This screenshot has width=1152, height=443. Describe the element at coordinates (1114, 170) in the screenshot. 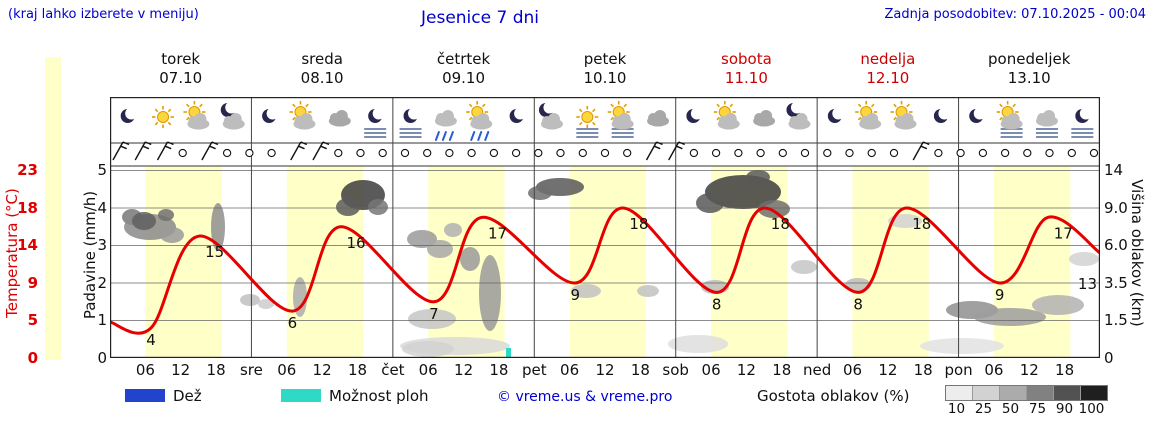

I see `cloud-tick: 14` at that location.